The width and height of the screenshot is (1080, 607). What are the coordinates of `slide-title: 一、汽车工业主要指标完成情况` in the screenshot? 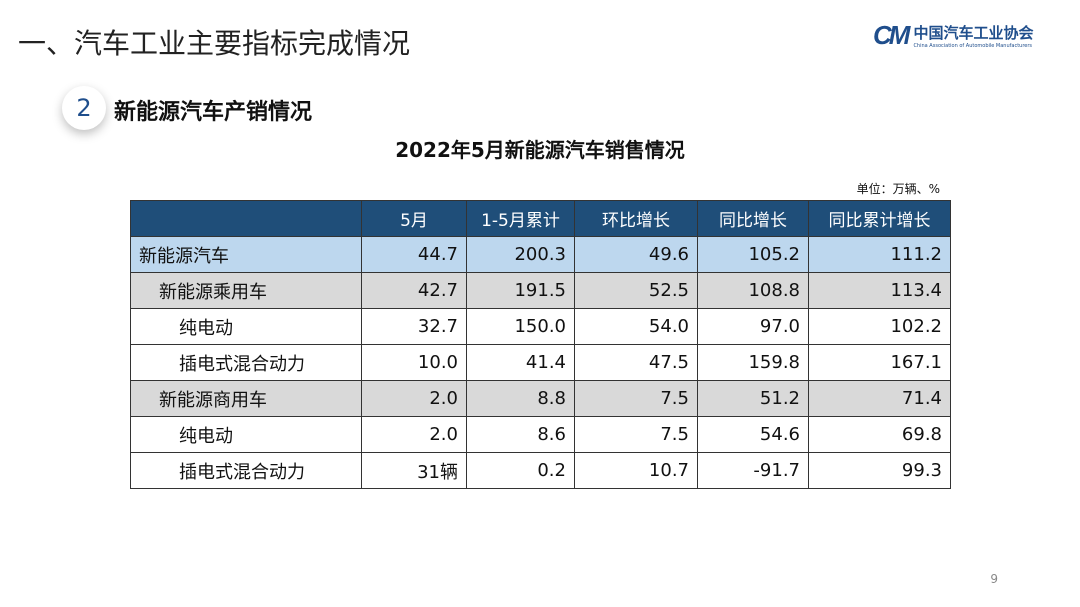 It's located at (214, 43).